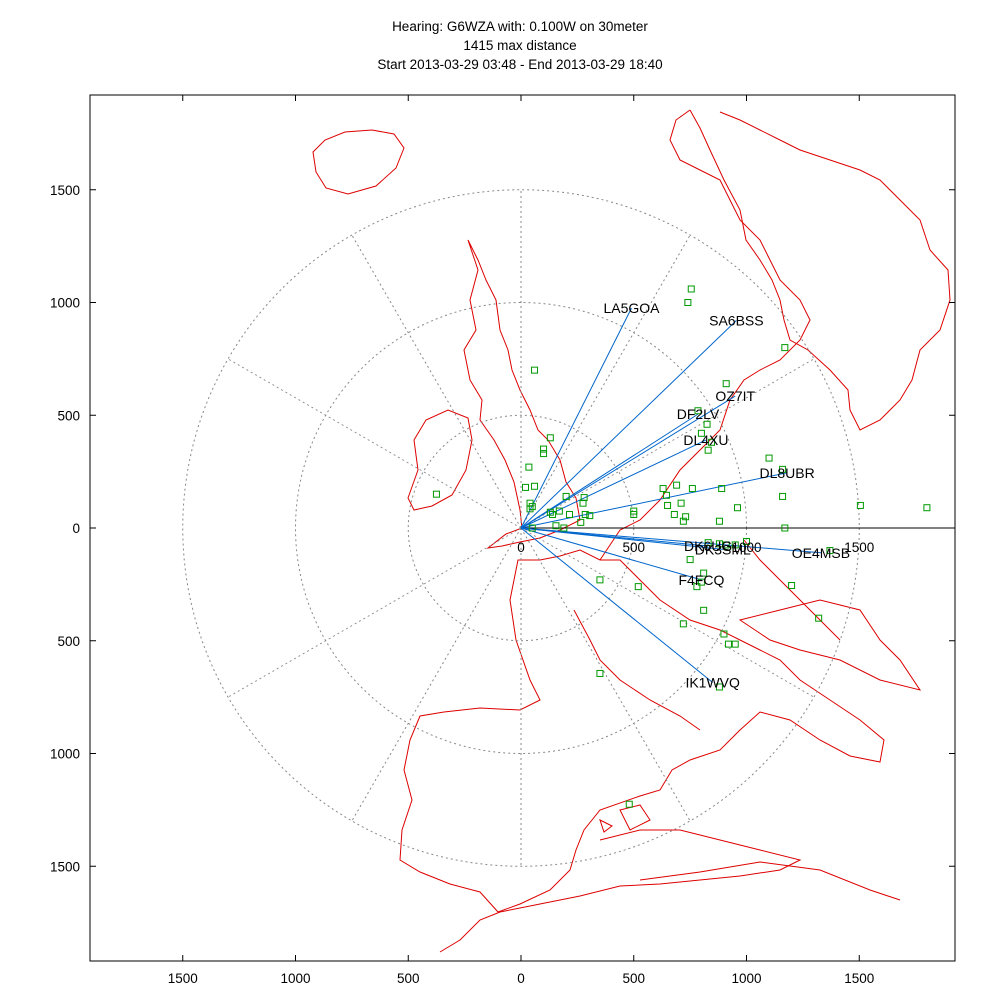 This screenshot has width=1000, height=1000. Describe the element at coordinates (736, 321) in the screenshot. I see `station-label: SA6BSS` at that location.